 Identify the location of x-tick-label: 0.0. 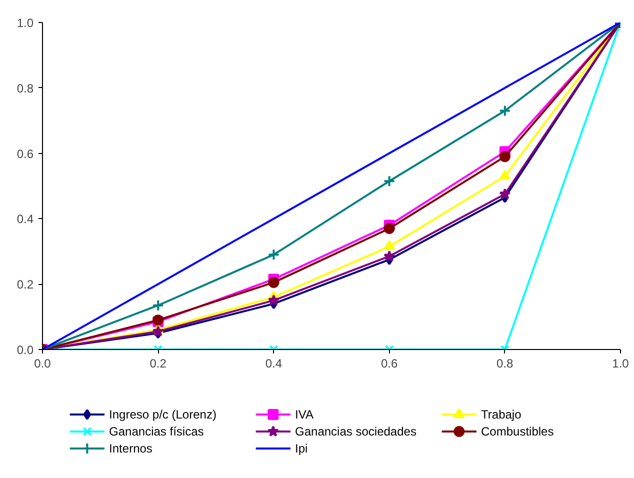
(43, 363).